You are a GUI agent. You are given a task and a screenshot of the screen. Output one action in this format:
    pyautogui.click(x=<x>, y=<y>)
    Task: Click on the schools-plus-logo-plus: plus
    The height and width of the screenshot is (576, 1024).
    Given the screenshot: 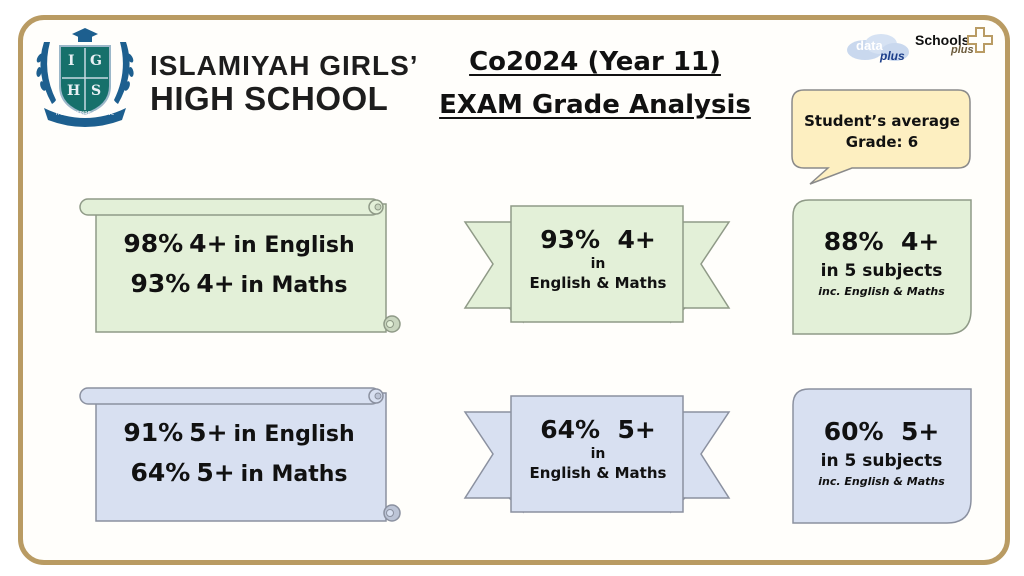 What is the action you would take?
    pyautogui.click(x=962, y=50)
    